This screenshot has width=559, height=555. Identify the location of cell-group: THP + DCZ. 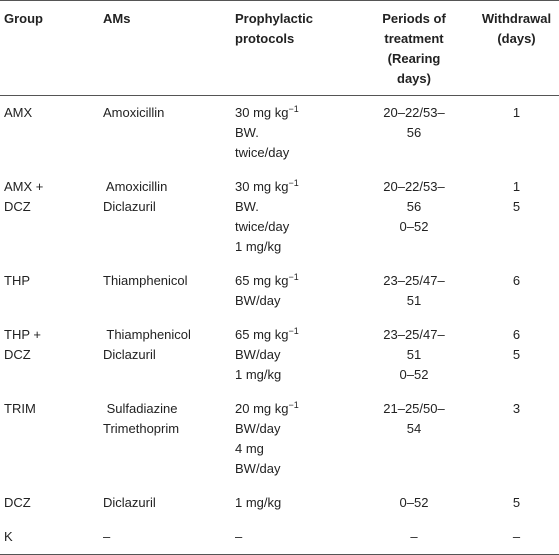
(50, 355).